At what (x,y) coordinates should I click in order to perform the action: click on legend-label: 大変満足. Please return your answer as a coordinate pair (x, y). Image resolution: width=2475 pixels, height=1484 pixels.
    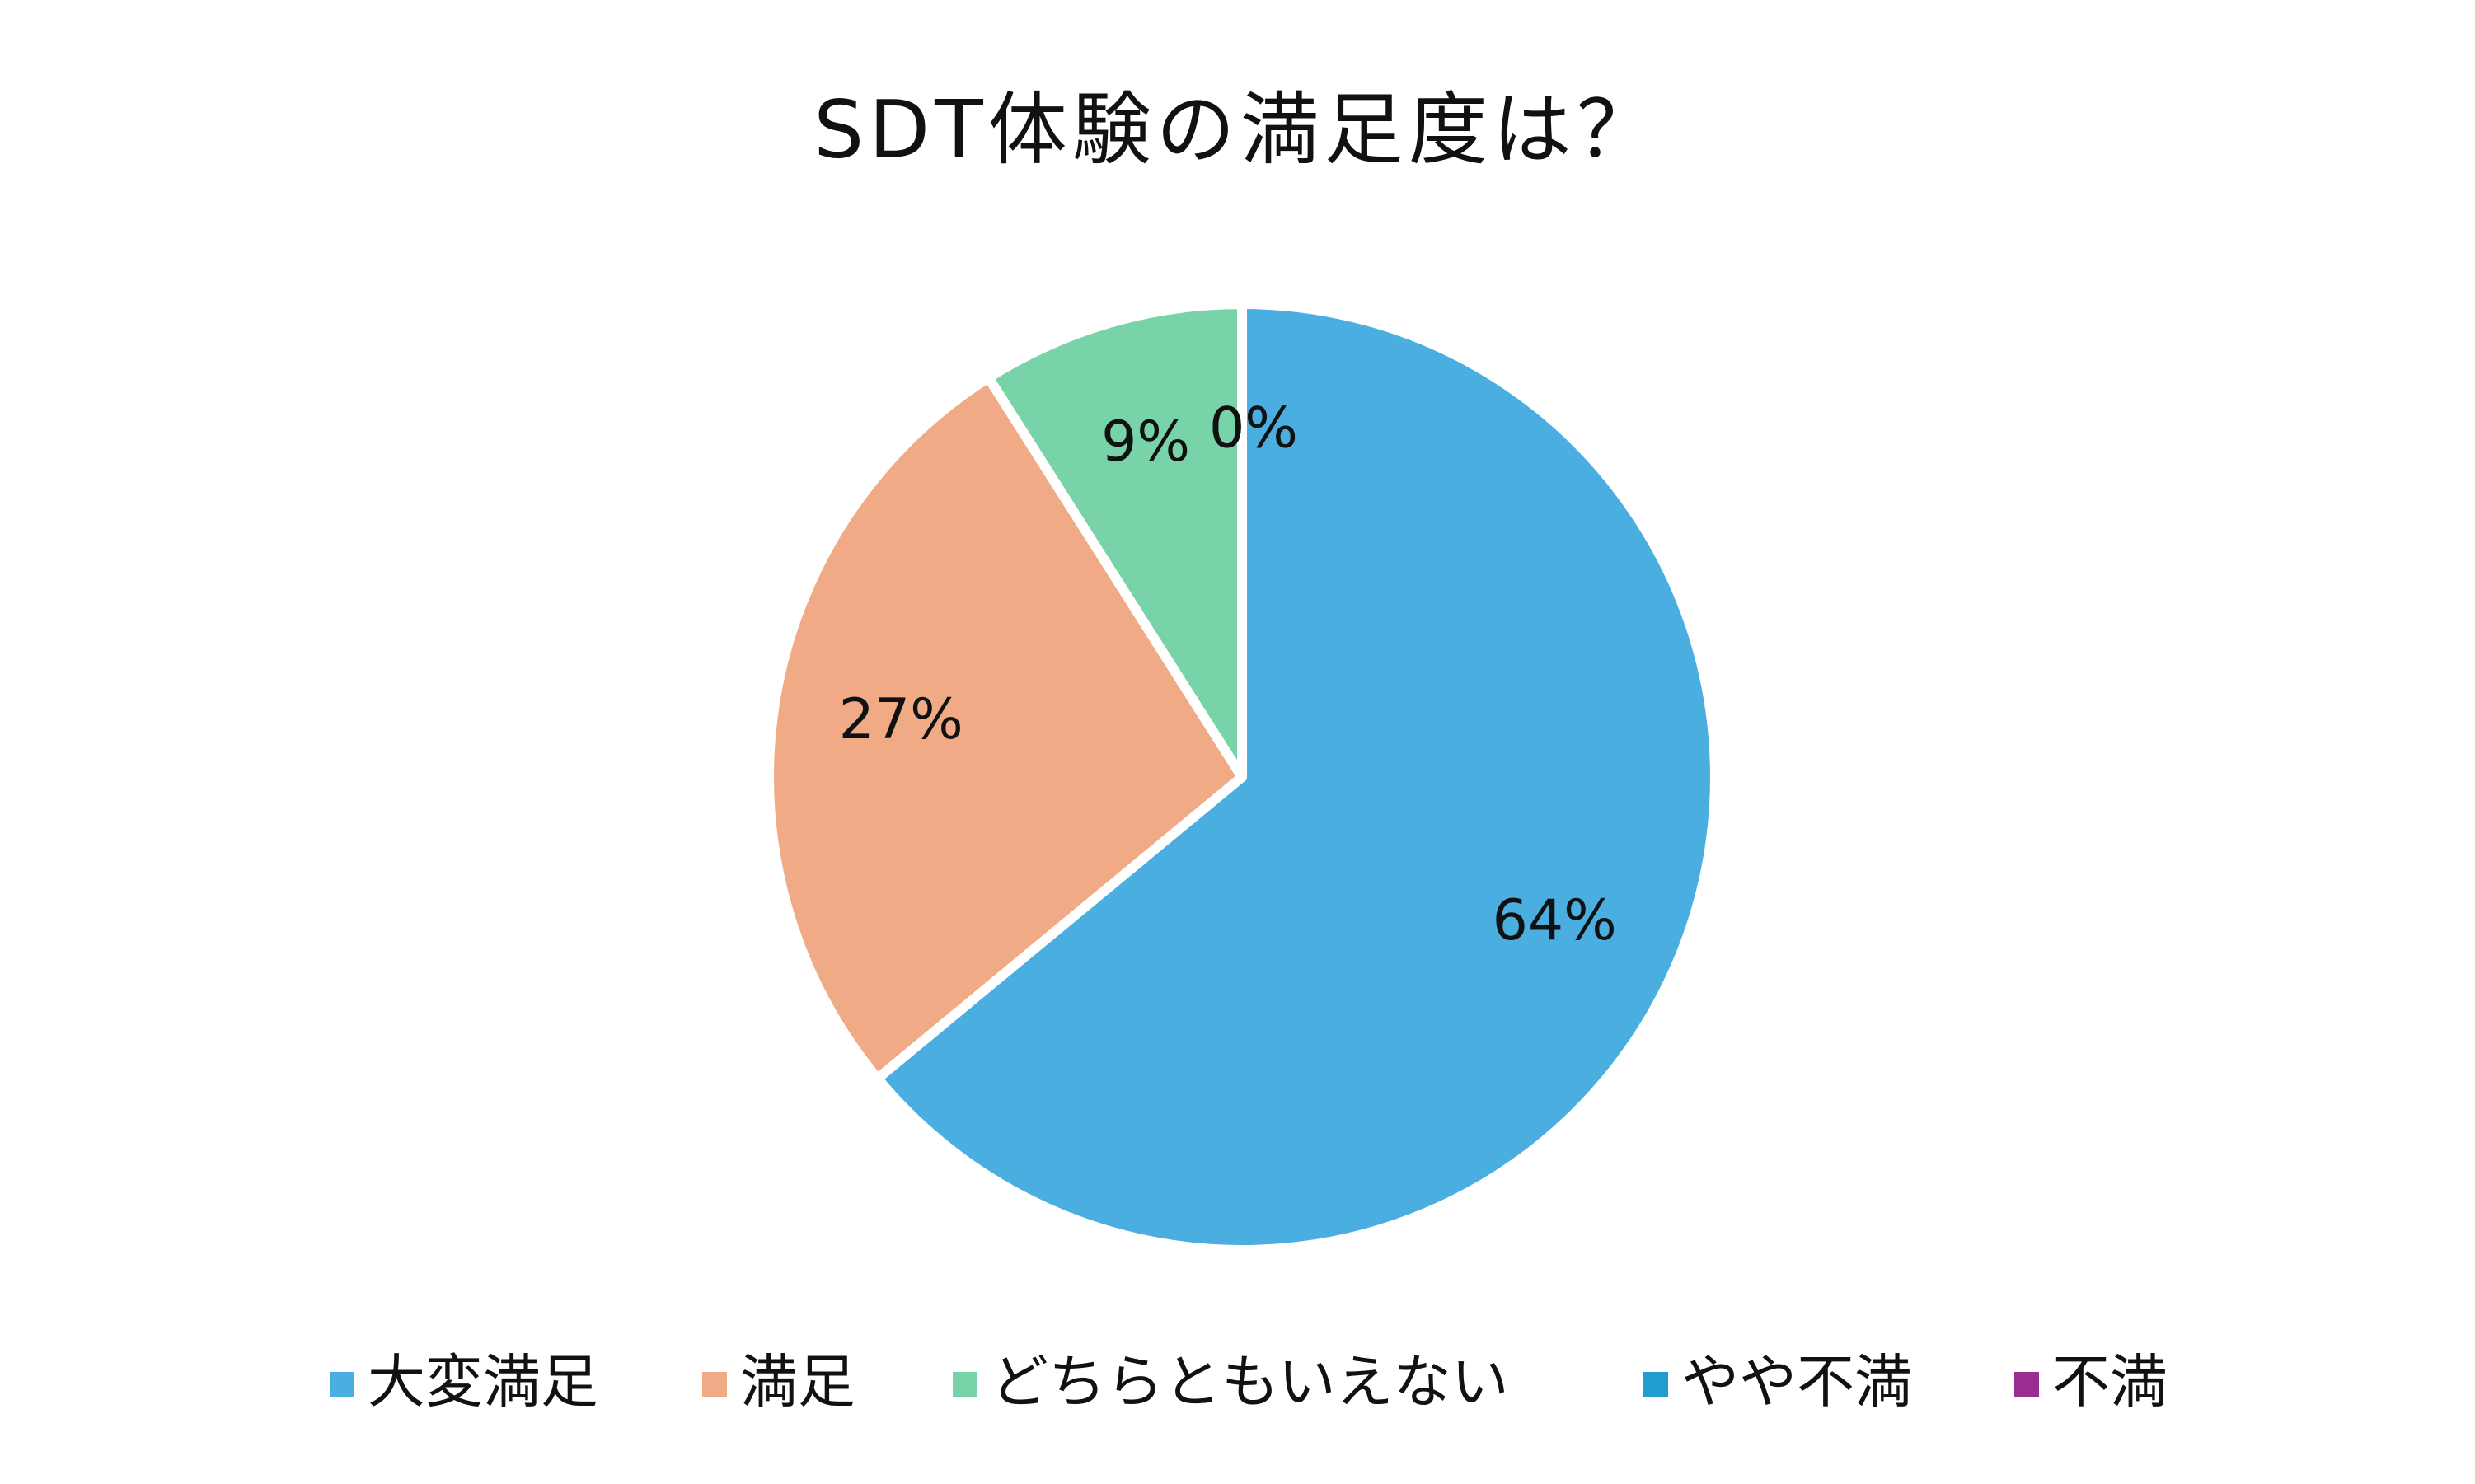
    Looking at the image, I should click on (483, 1382).